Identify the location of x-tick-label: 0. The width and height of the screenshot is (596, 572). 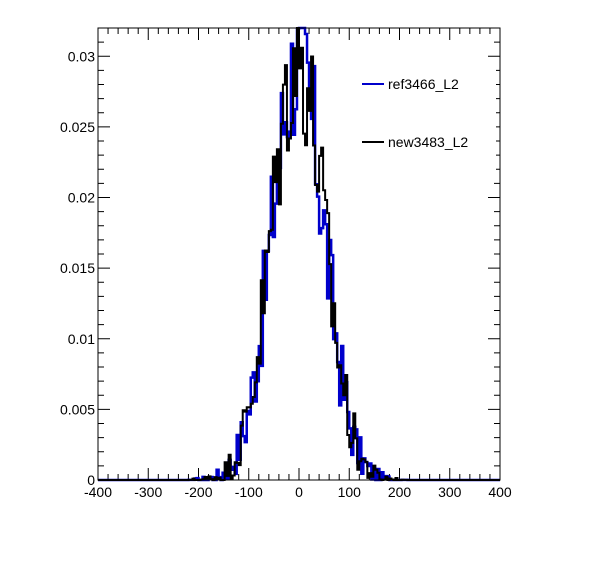
(299, 492).